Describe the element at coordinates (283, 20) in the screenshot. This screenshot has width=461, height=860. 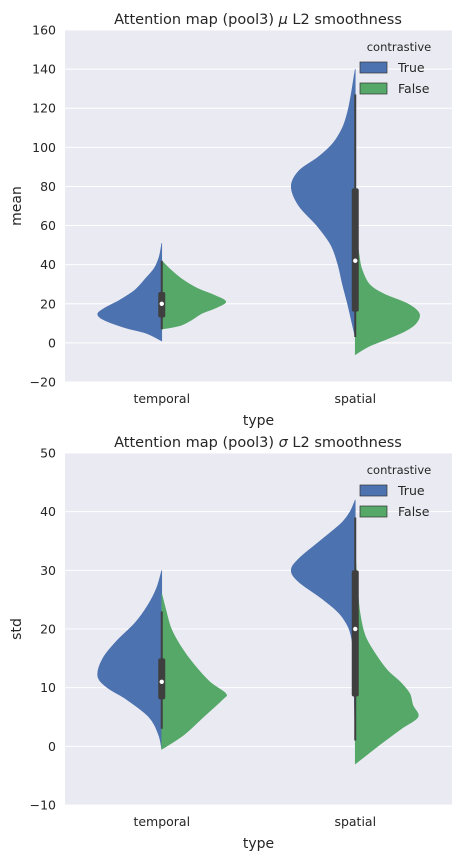
I see `title-symbol: μ` at that location.